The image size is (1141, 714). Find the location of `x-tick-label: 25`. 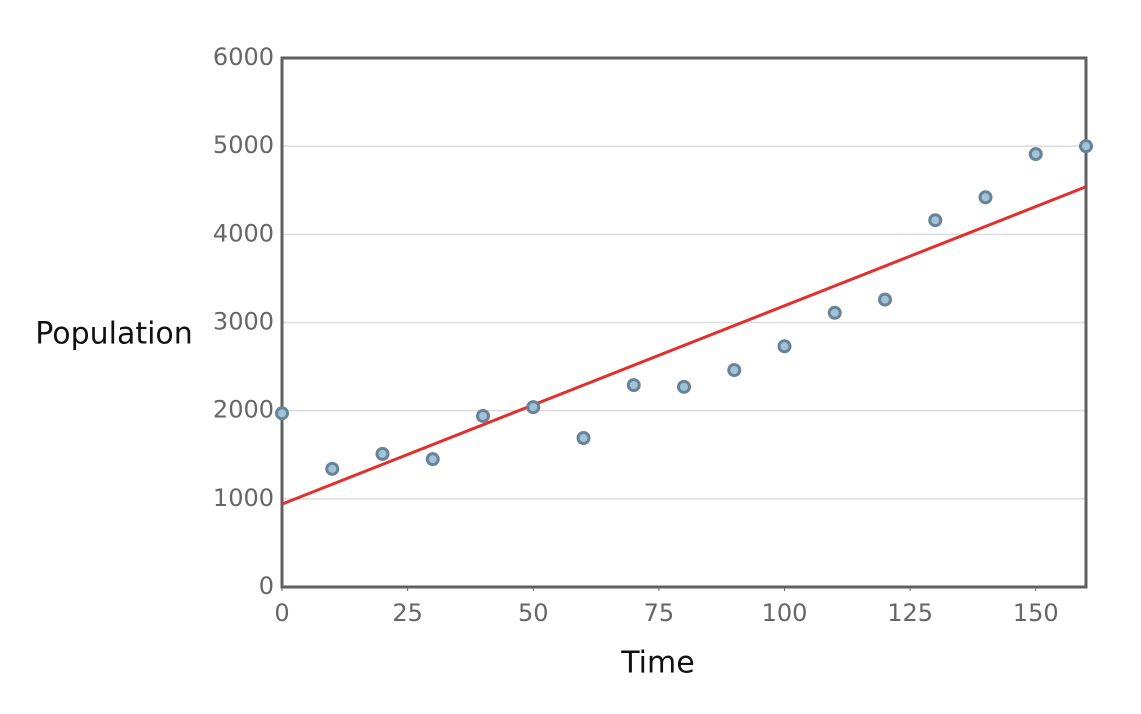

x-tick-label: 25 is located at coordinates (407, 613).